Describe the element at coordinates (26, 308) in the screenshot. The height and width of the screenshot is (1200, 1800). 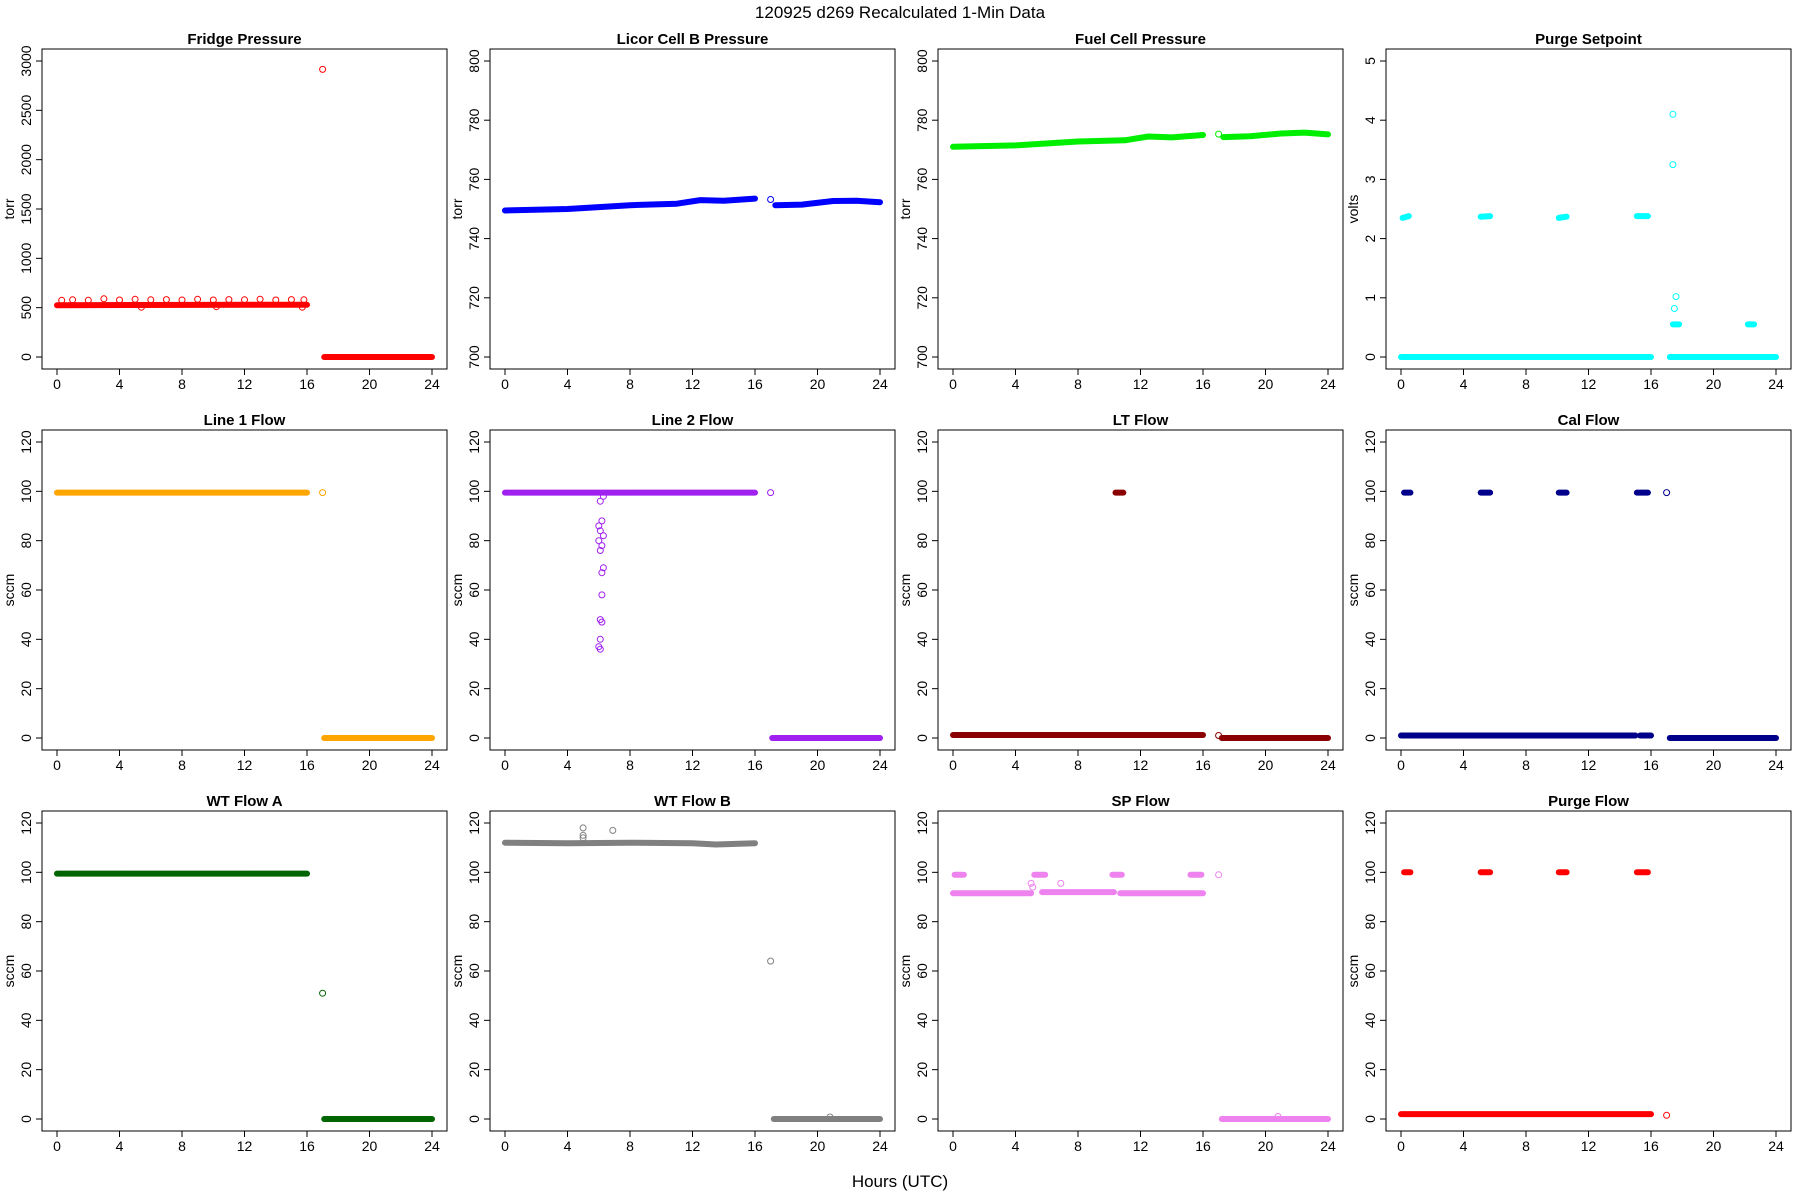
I see `y-tick-label: 500` at that location.